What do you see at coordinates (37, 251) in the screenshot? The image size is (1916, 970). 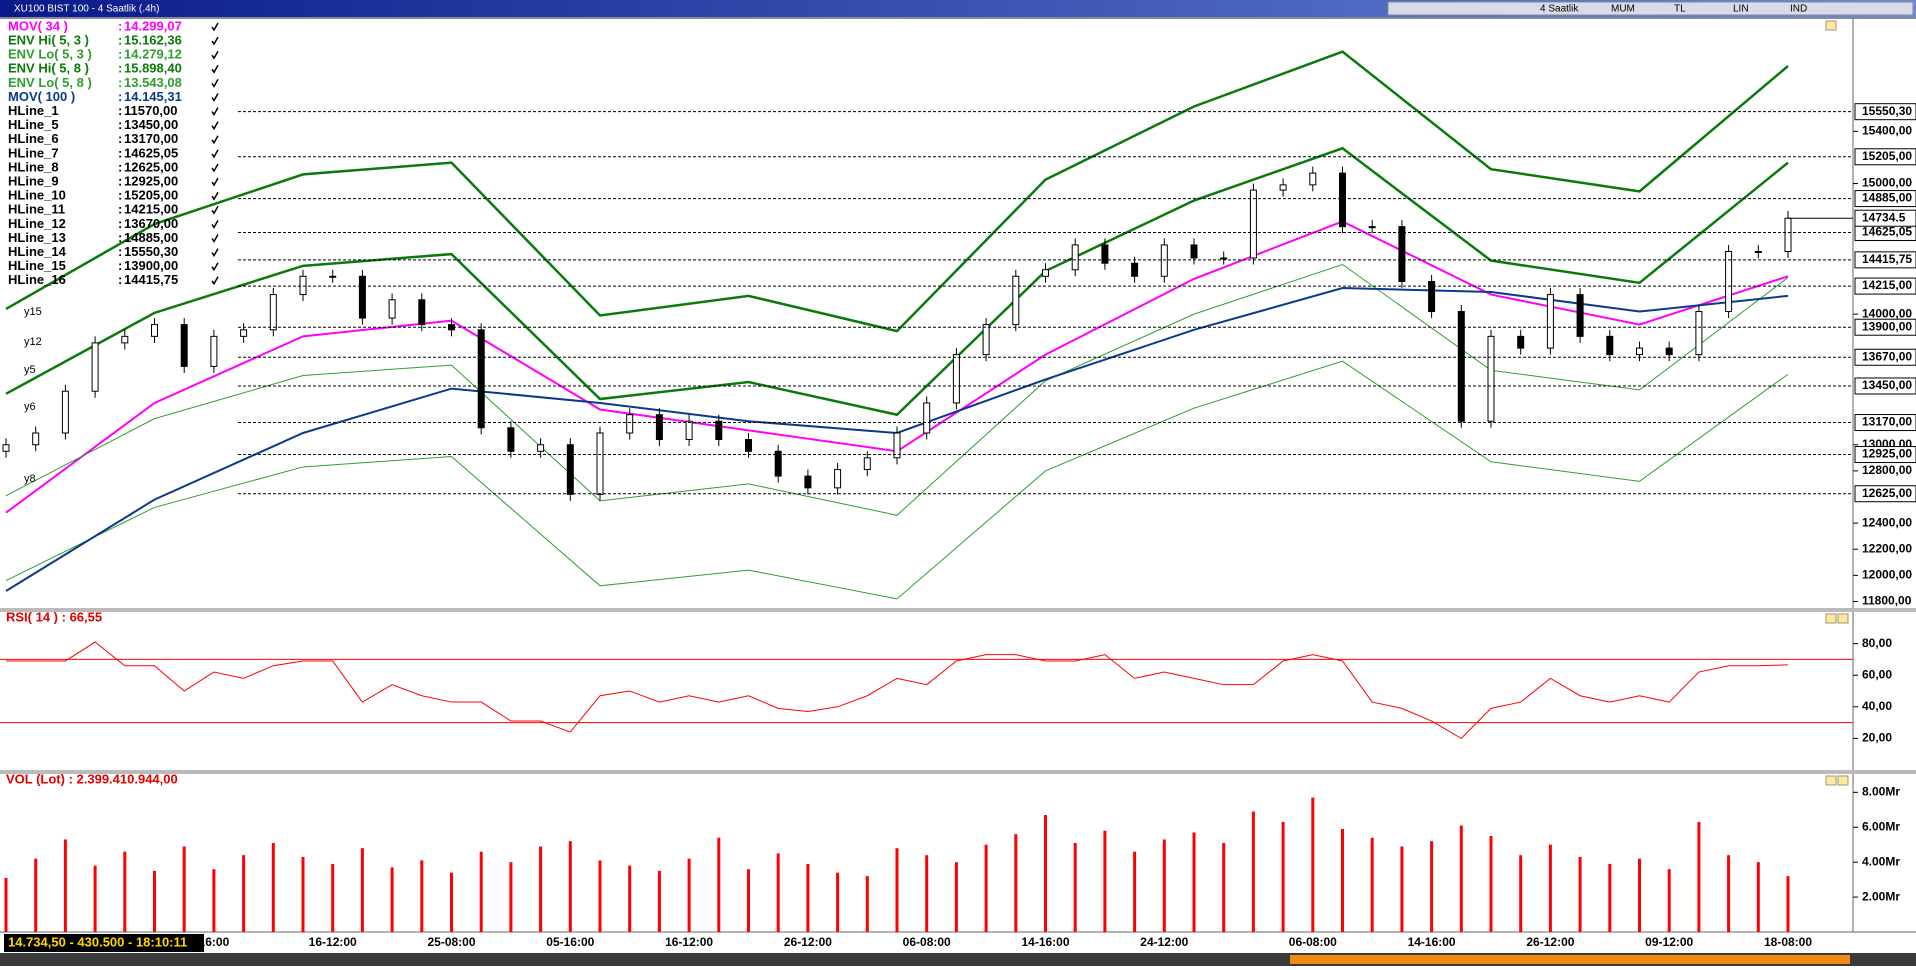 I see `legend-name: HLine_14` at bounding box center [37, 251].